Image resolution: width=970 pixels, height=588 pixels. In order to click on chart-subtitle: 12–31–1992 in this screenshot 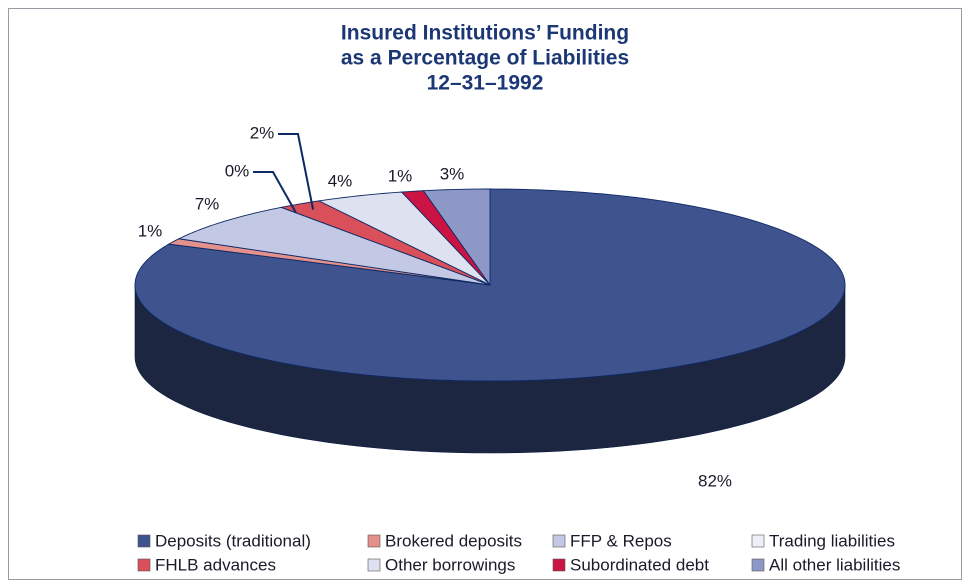, I will do `click(485, 83)`.